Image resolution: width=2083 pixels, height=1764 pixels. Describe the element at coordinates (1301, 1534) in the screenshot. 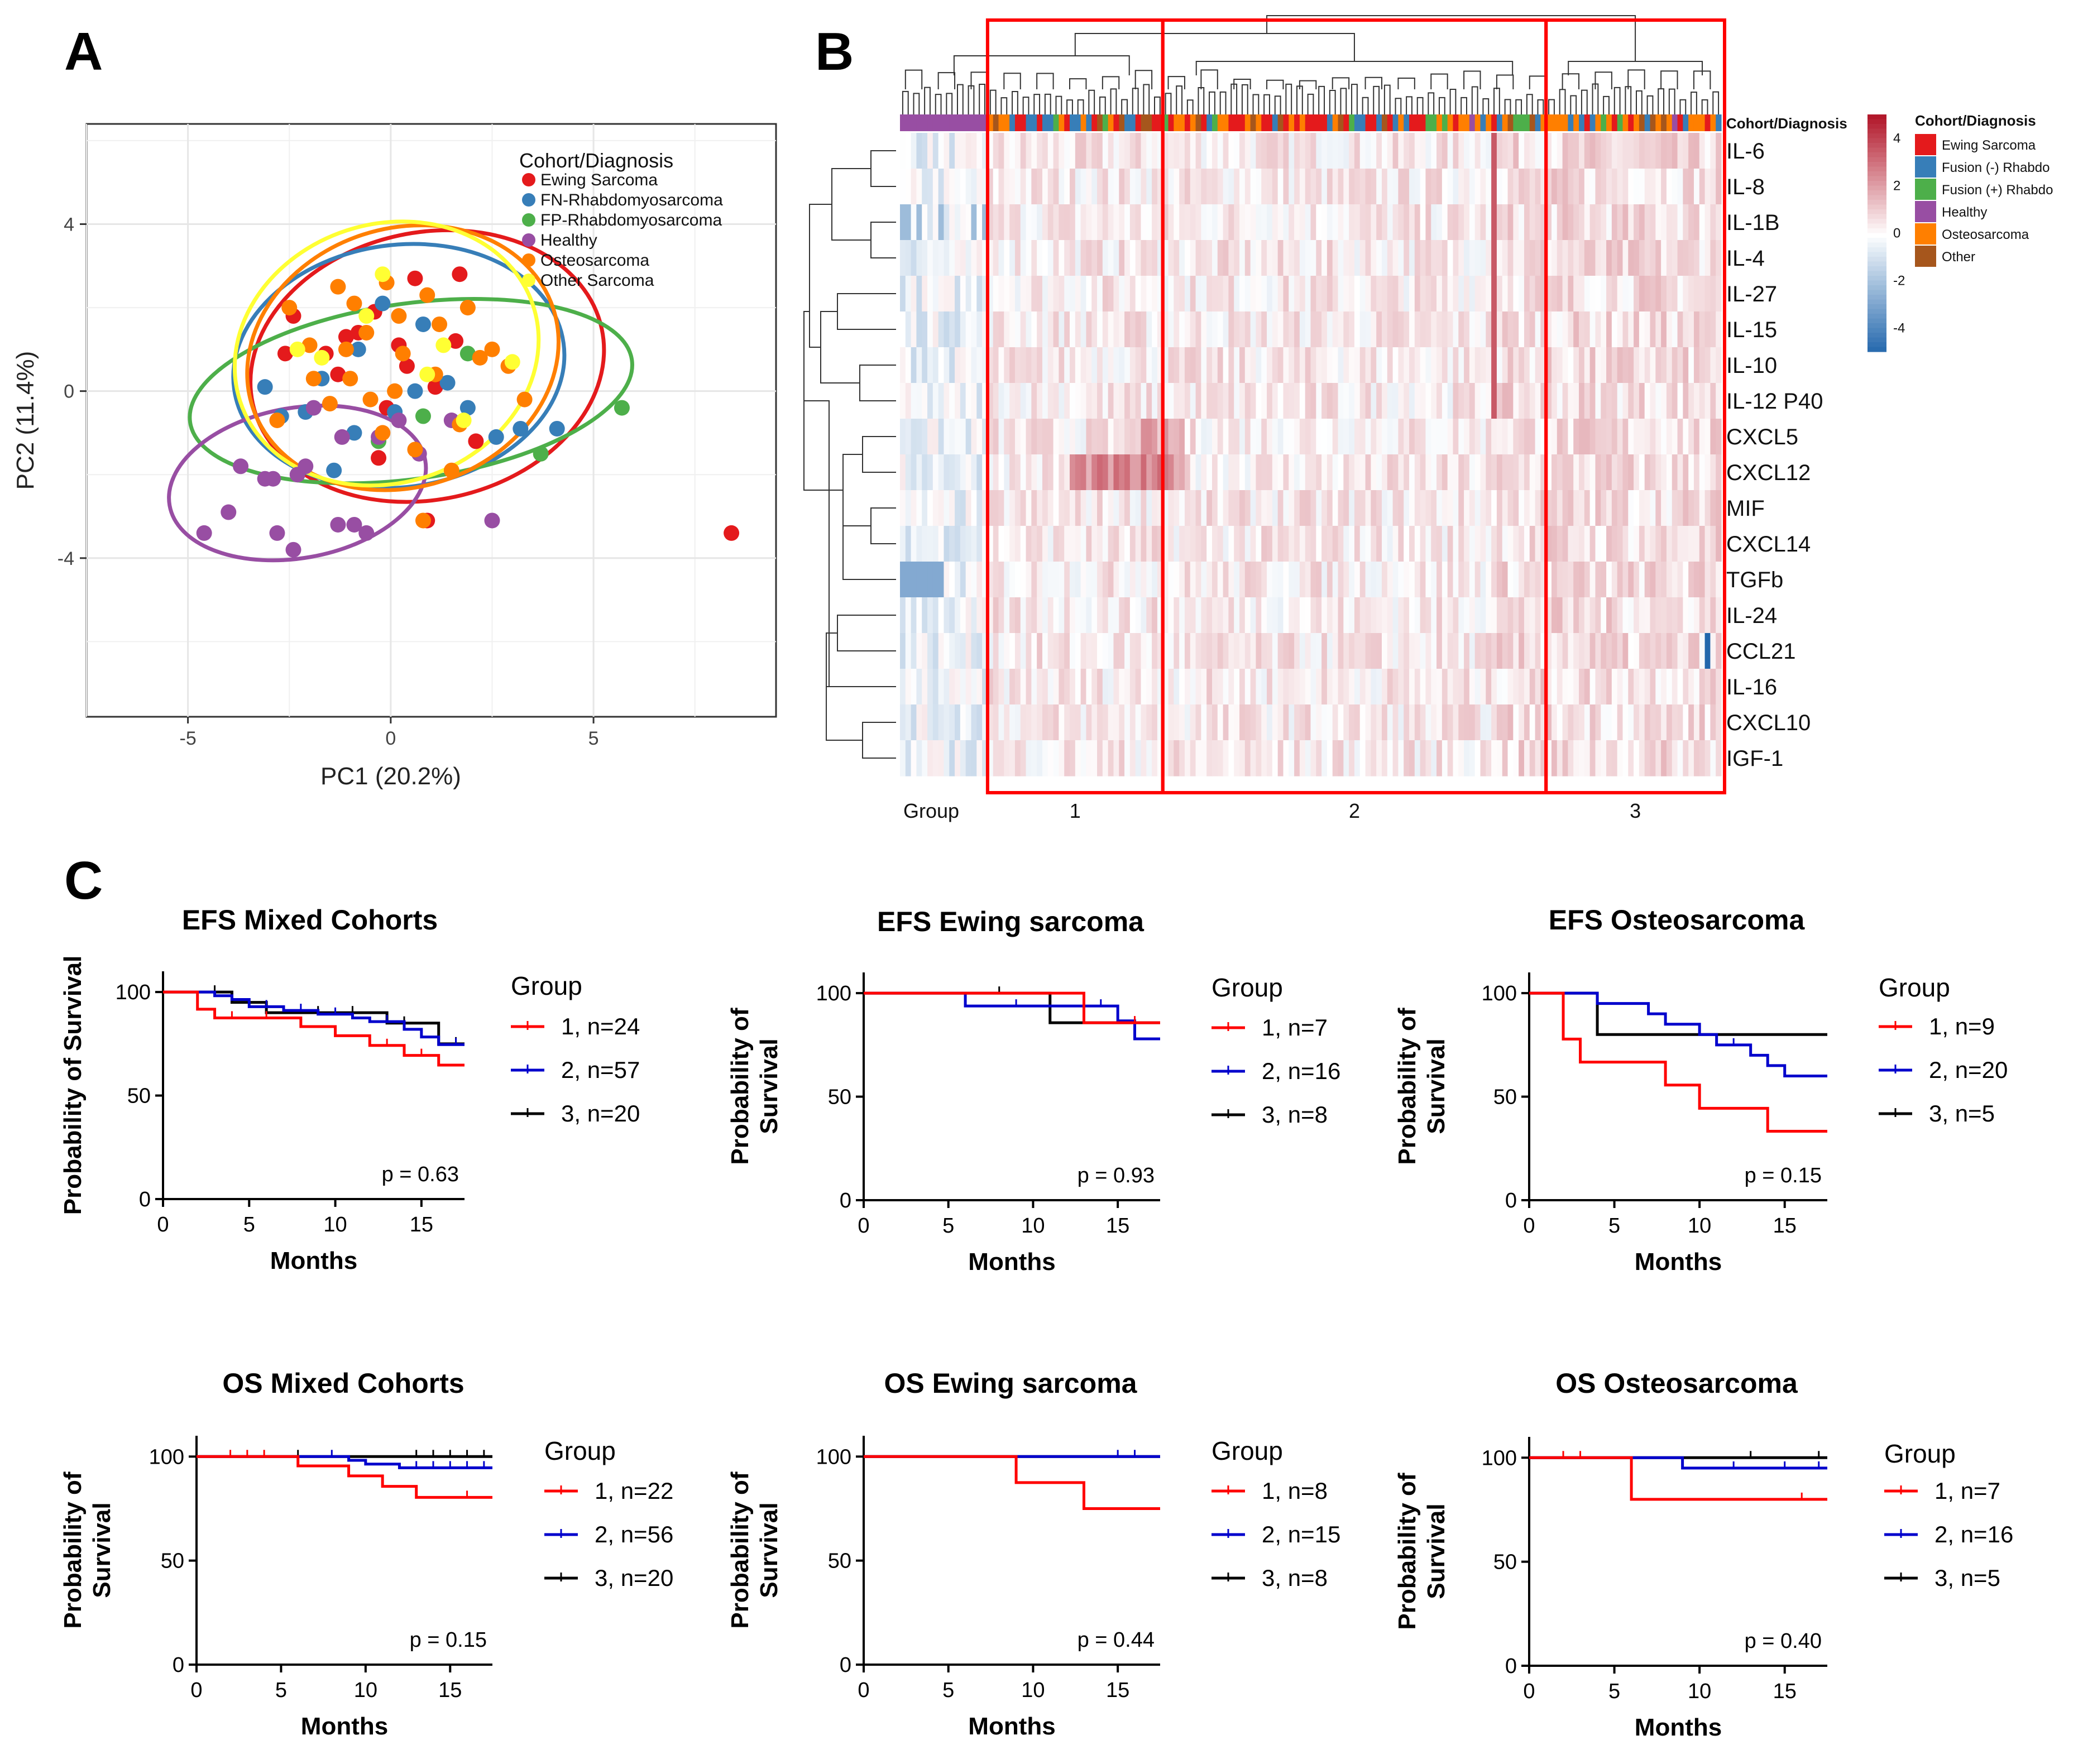

I see `km-legend-label: 2, n=15` at that location.